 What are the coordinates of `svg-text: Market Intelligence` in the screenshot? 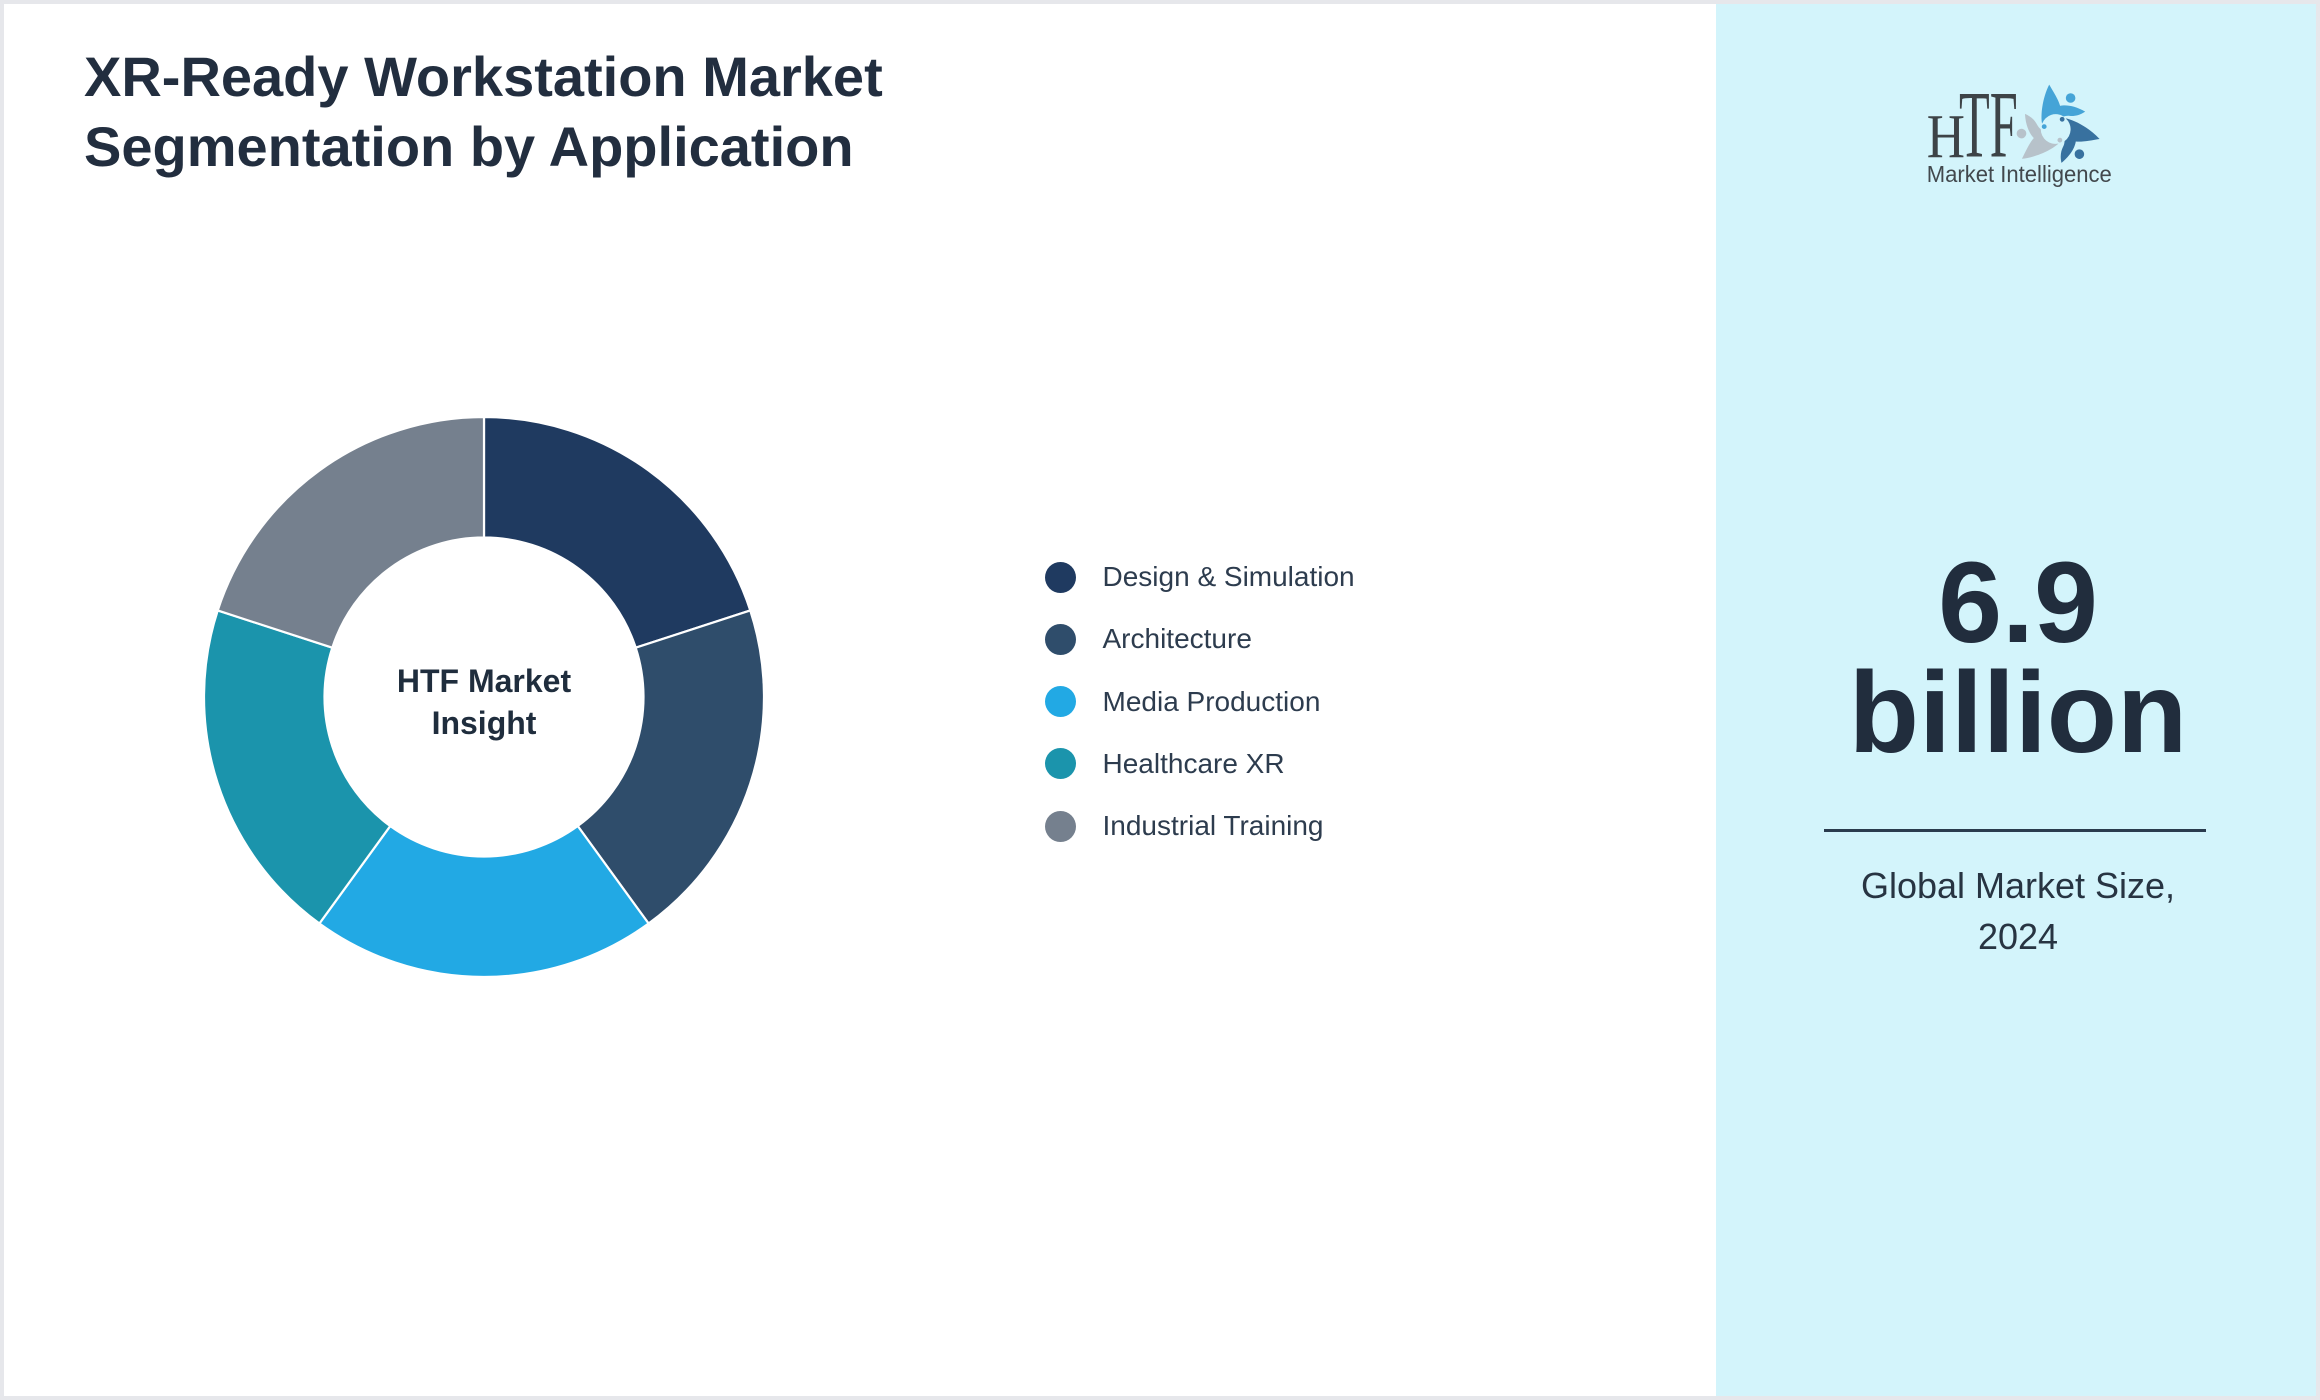 It's located at (2019, 174).